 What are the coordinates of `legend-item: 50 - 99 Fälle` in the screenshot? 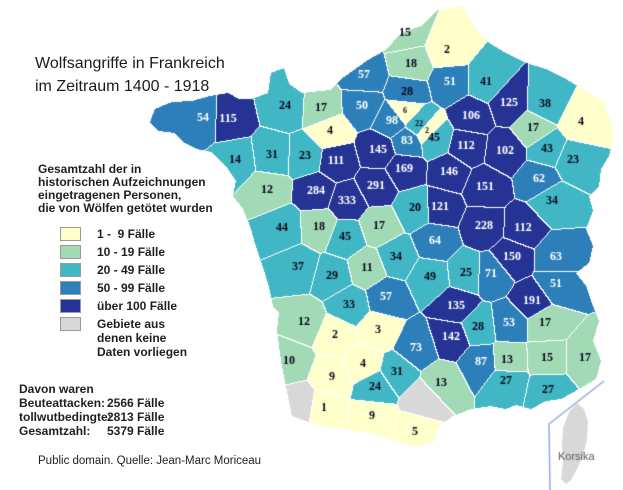 It's located at (123, 288).